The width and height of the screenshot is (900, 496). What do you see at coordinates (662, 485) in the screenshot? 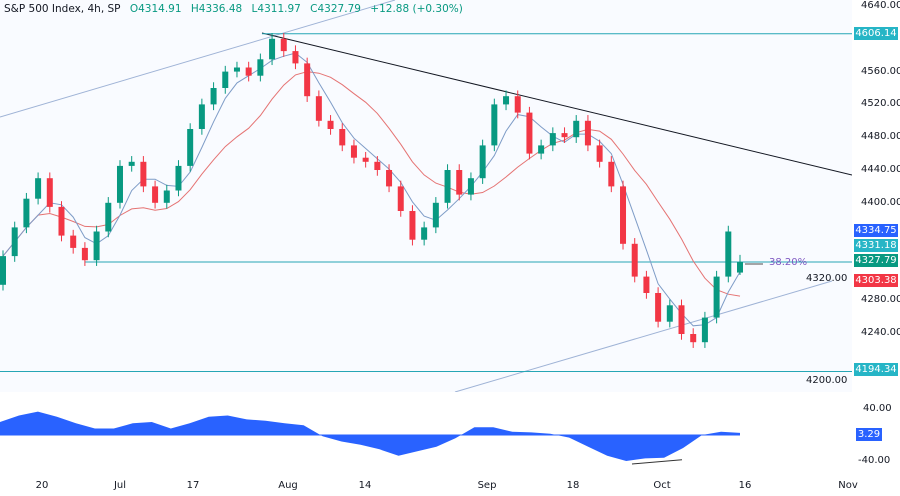
I see `time-tick-label: Oct` at bounding box center [662, 485].